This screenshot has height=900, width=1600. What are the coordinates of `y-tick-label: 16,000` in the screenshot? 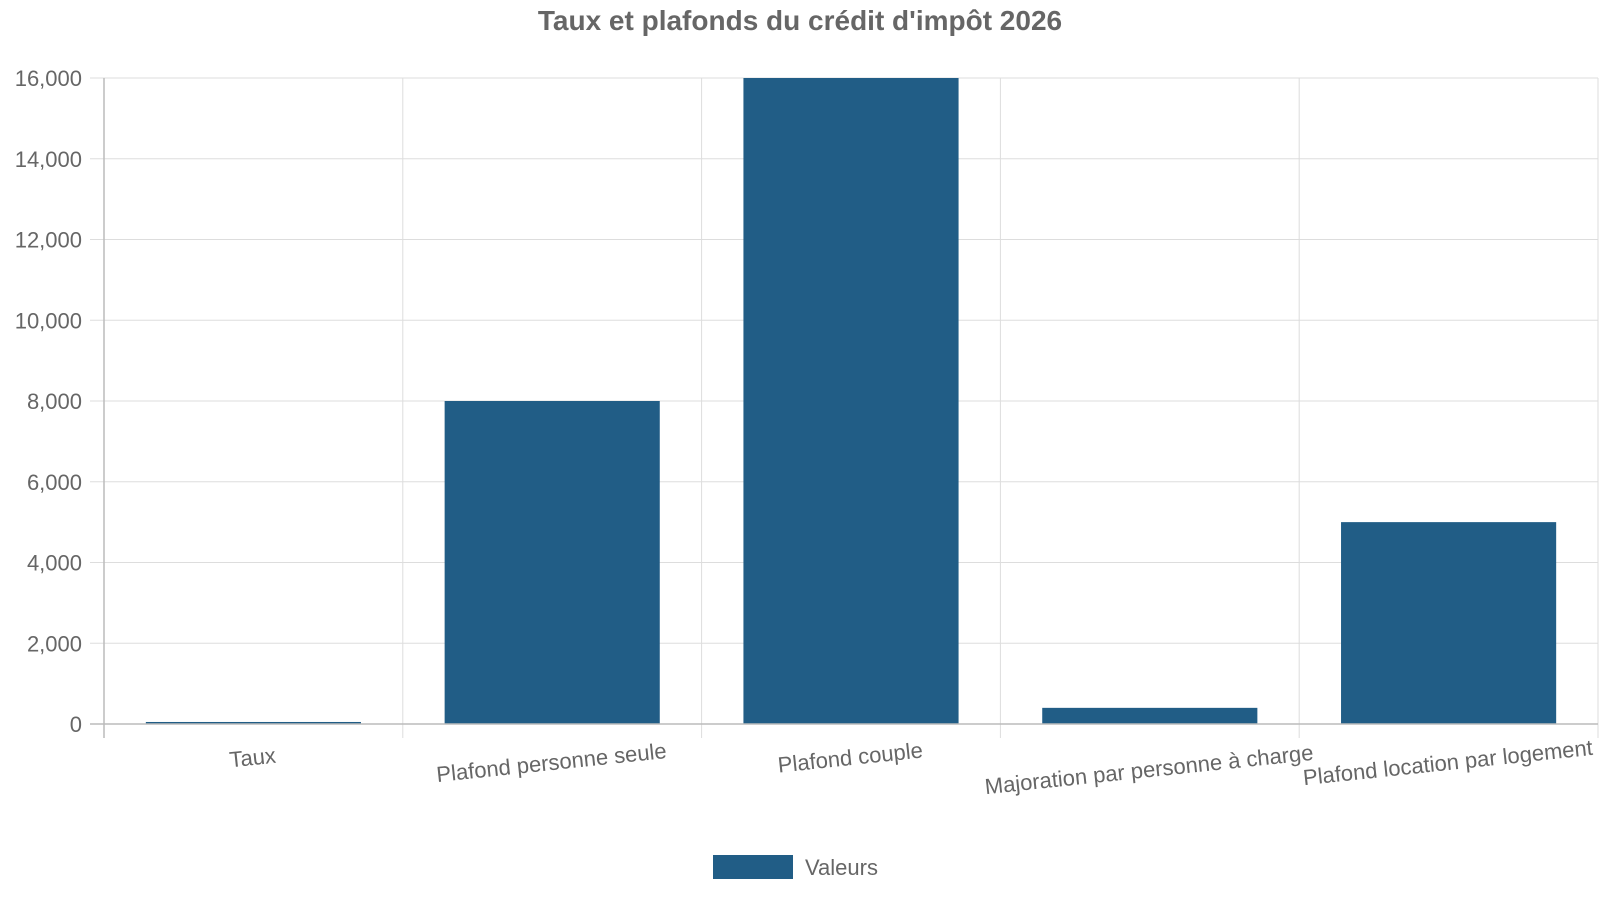 It's located at (48, 78).